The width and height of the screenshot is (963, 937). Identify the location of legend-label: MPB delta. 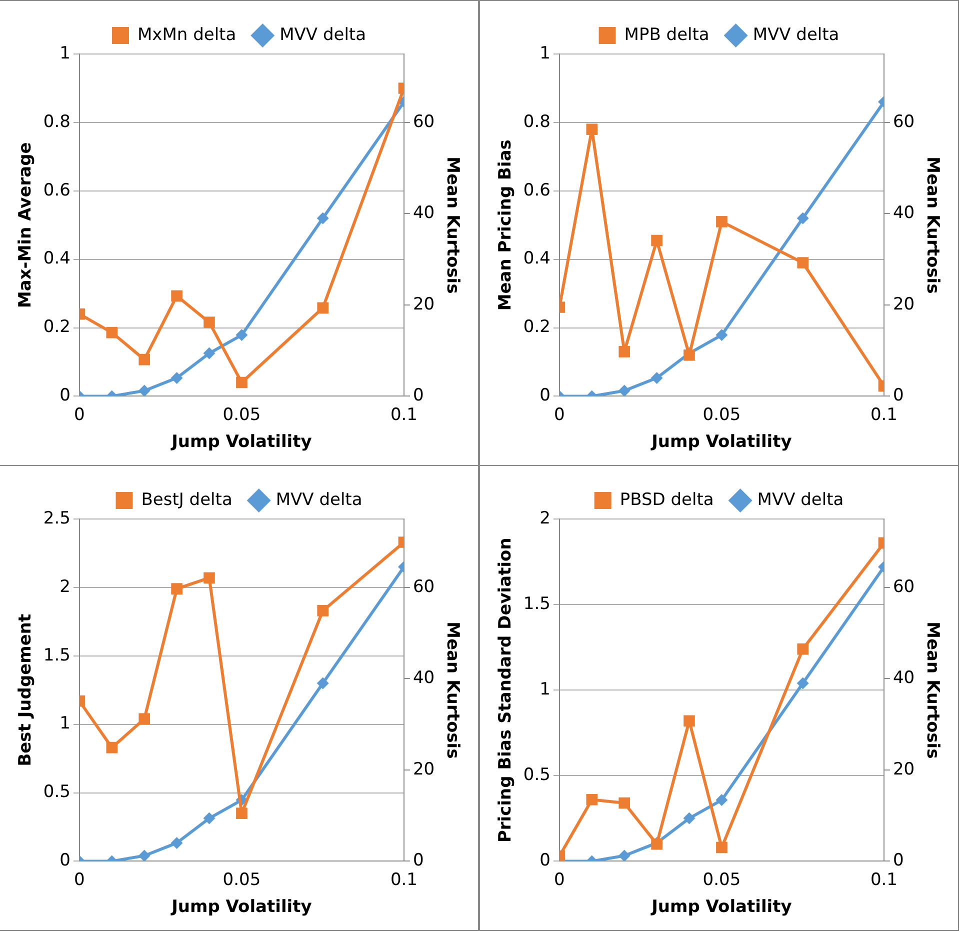
(667, 34).